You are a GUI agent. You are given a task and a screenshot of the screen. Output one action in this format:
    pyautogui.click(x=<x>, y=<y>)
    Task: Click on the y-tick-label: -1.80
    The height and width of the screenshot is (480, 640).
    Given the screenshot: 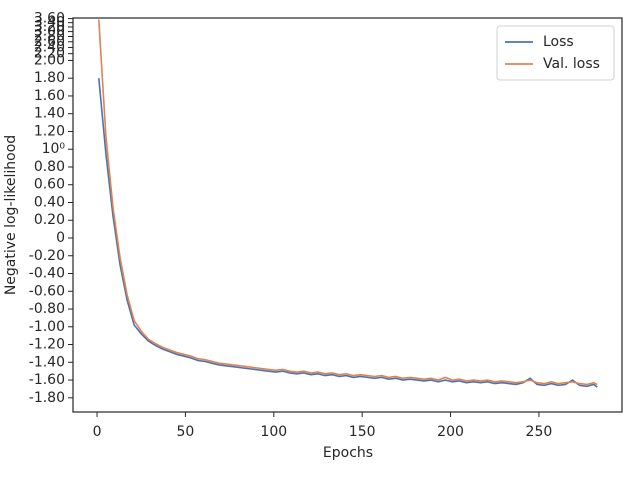 What is the action you would take?
    pyautogui.click(x=47, y=398)
    